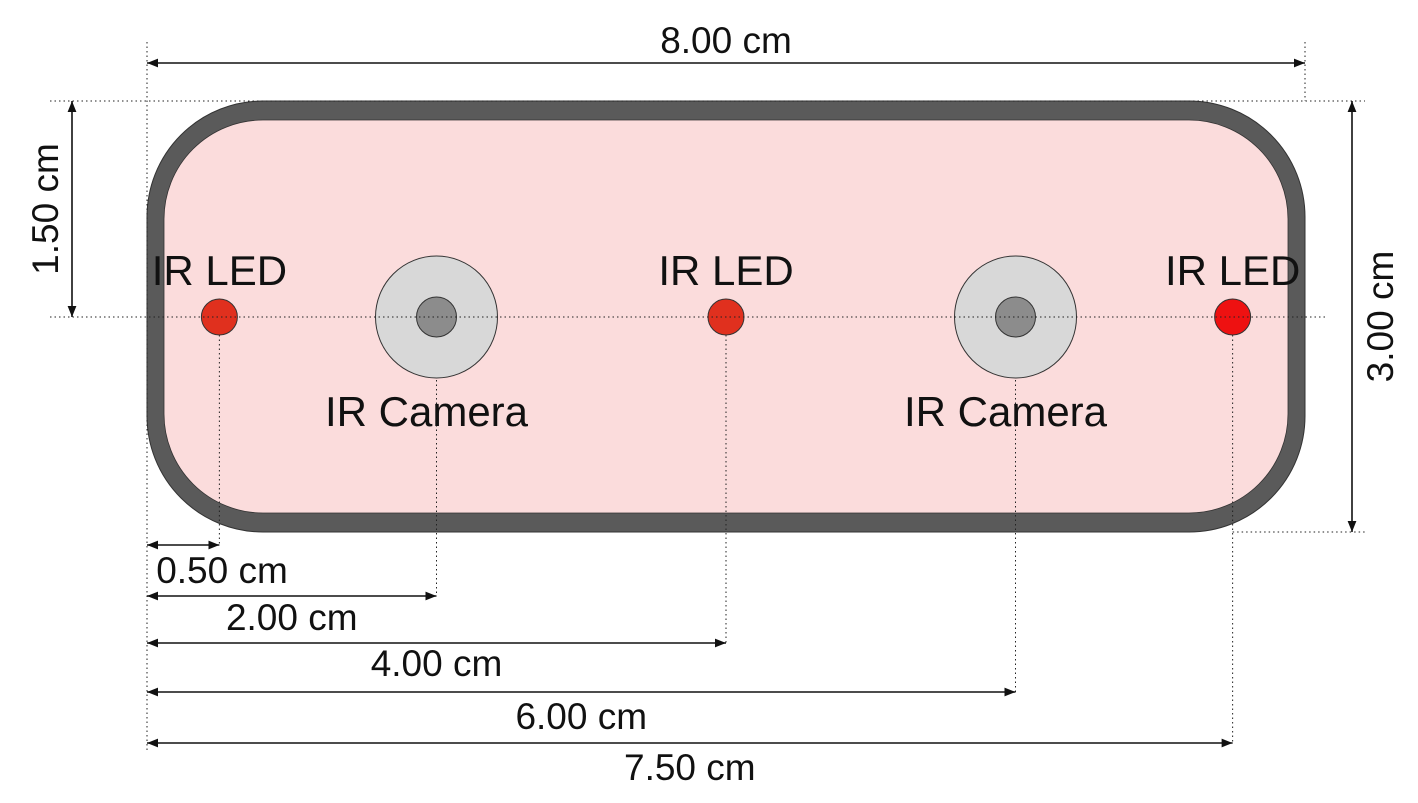 This screenshot has height=803, width=1418. I want to click on ir-camera-lens, so click(1015, 317).